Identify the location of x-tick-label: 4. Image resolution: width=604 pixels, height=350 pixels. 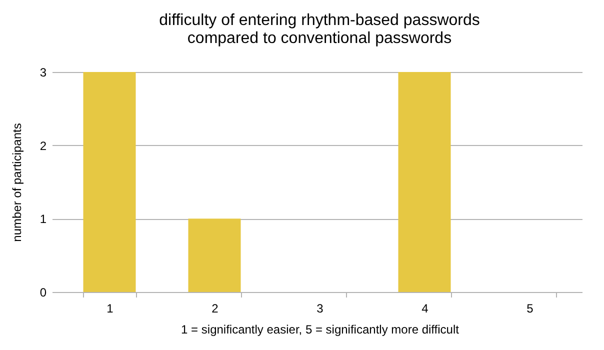
(425, 309).